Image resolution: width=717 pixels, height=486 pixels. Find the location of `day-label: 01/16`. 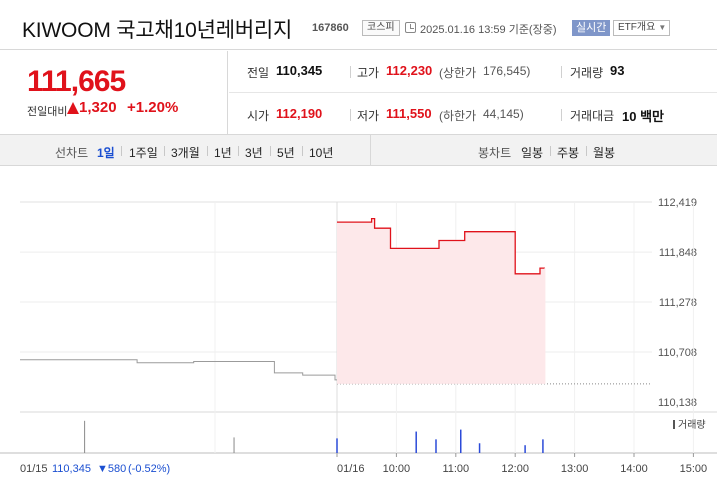

day-label: 01/16 is located at coordinates (351, 469).